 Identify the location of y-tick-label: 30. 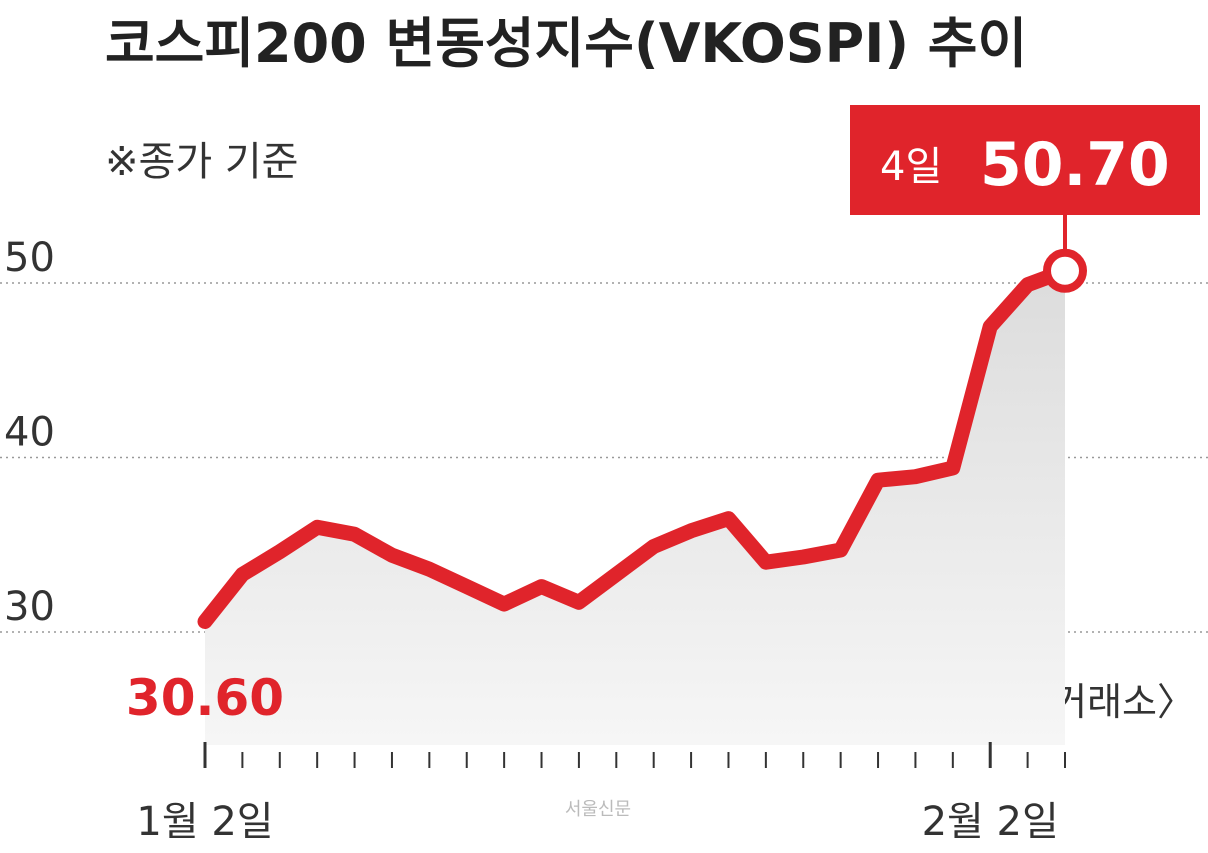
(29, 607).